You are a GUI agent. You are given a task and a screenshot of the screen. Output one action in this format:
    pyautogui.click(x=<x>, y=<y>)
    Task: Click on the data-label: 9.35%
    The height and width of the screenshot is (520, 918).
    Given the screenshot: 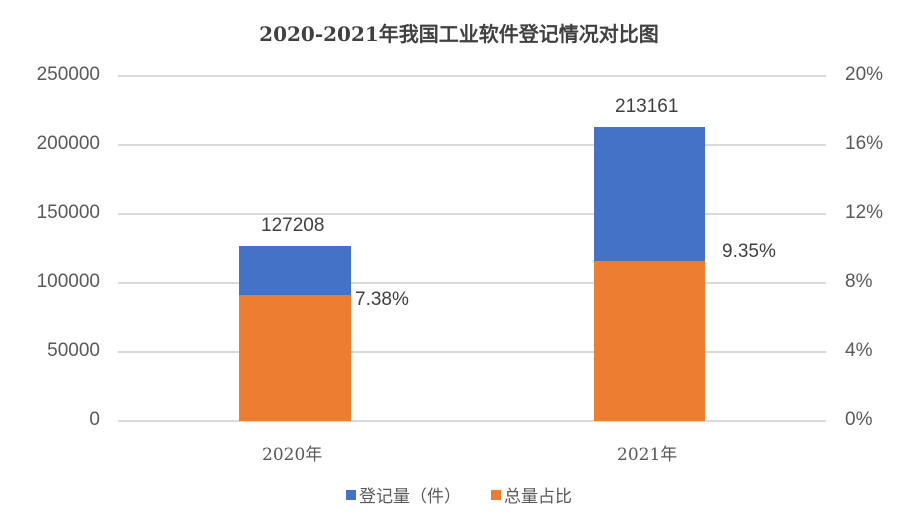 What is the action you would take?
    pyautogui.click(x=749, y=251)
    